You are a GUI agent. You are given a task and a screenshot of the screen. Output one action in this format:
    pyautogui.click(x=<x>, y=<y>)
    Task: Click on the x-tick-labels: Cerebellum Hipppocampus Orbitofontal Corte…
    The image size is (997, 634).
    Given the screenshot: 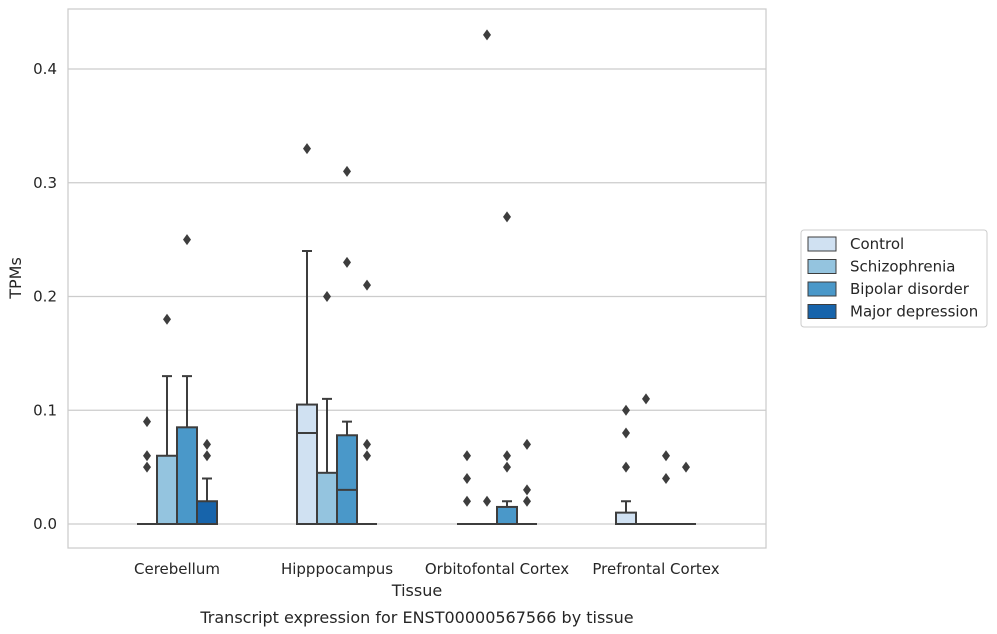 What is the action you would take?
    pyautogui.click(x=427, y=569)
    